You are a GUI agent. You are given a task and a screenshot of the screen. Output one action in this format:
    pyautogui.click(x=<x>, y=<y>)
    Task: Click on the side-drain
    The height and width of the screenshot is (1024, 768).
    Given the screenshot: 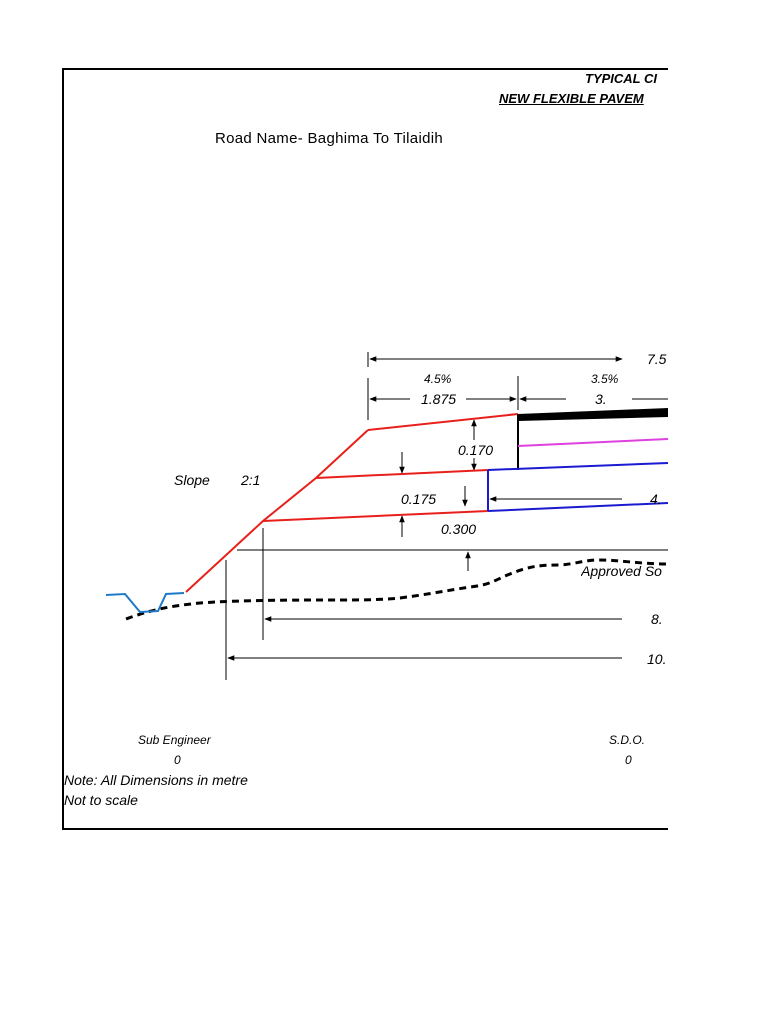 What is the action you would take?
    pyautogui.click(x=145, y=603)
    